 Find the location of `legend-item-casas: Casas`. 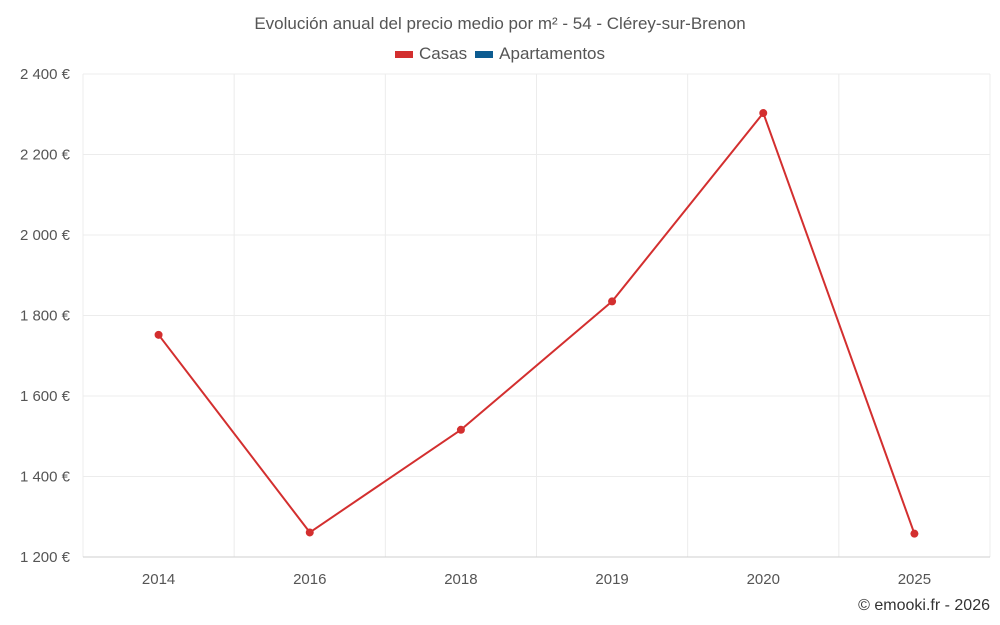

legend-item-casas: Casas is located at coordinates (431, 54).